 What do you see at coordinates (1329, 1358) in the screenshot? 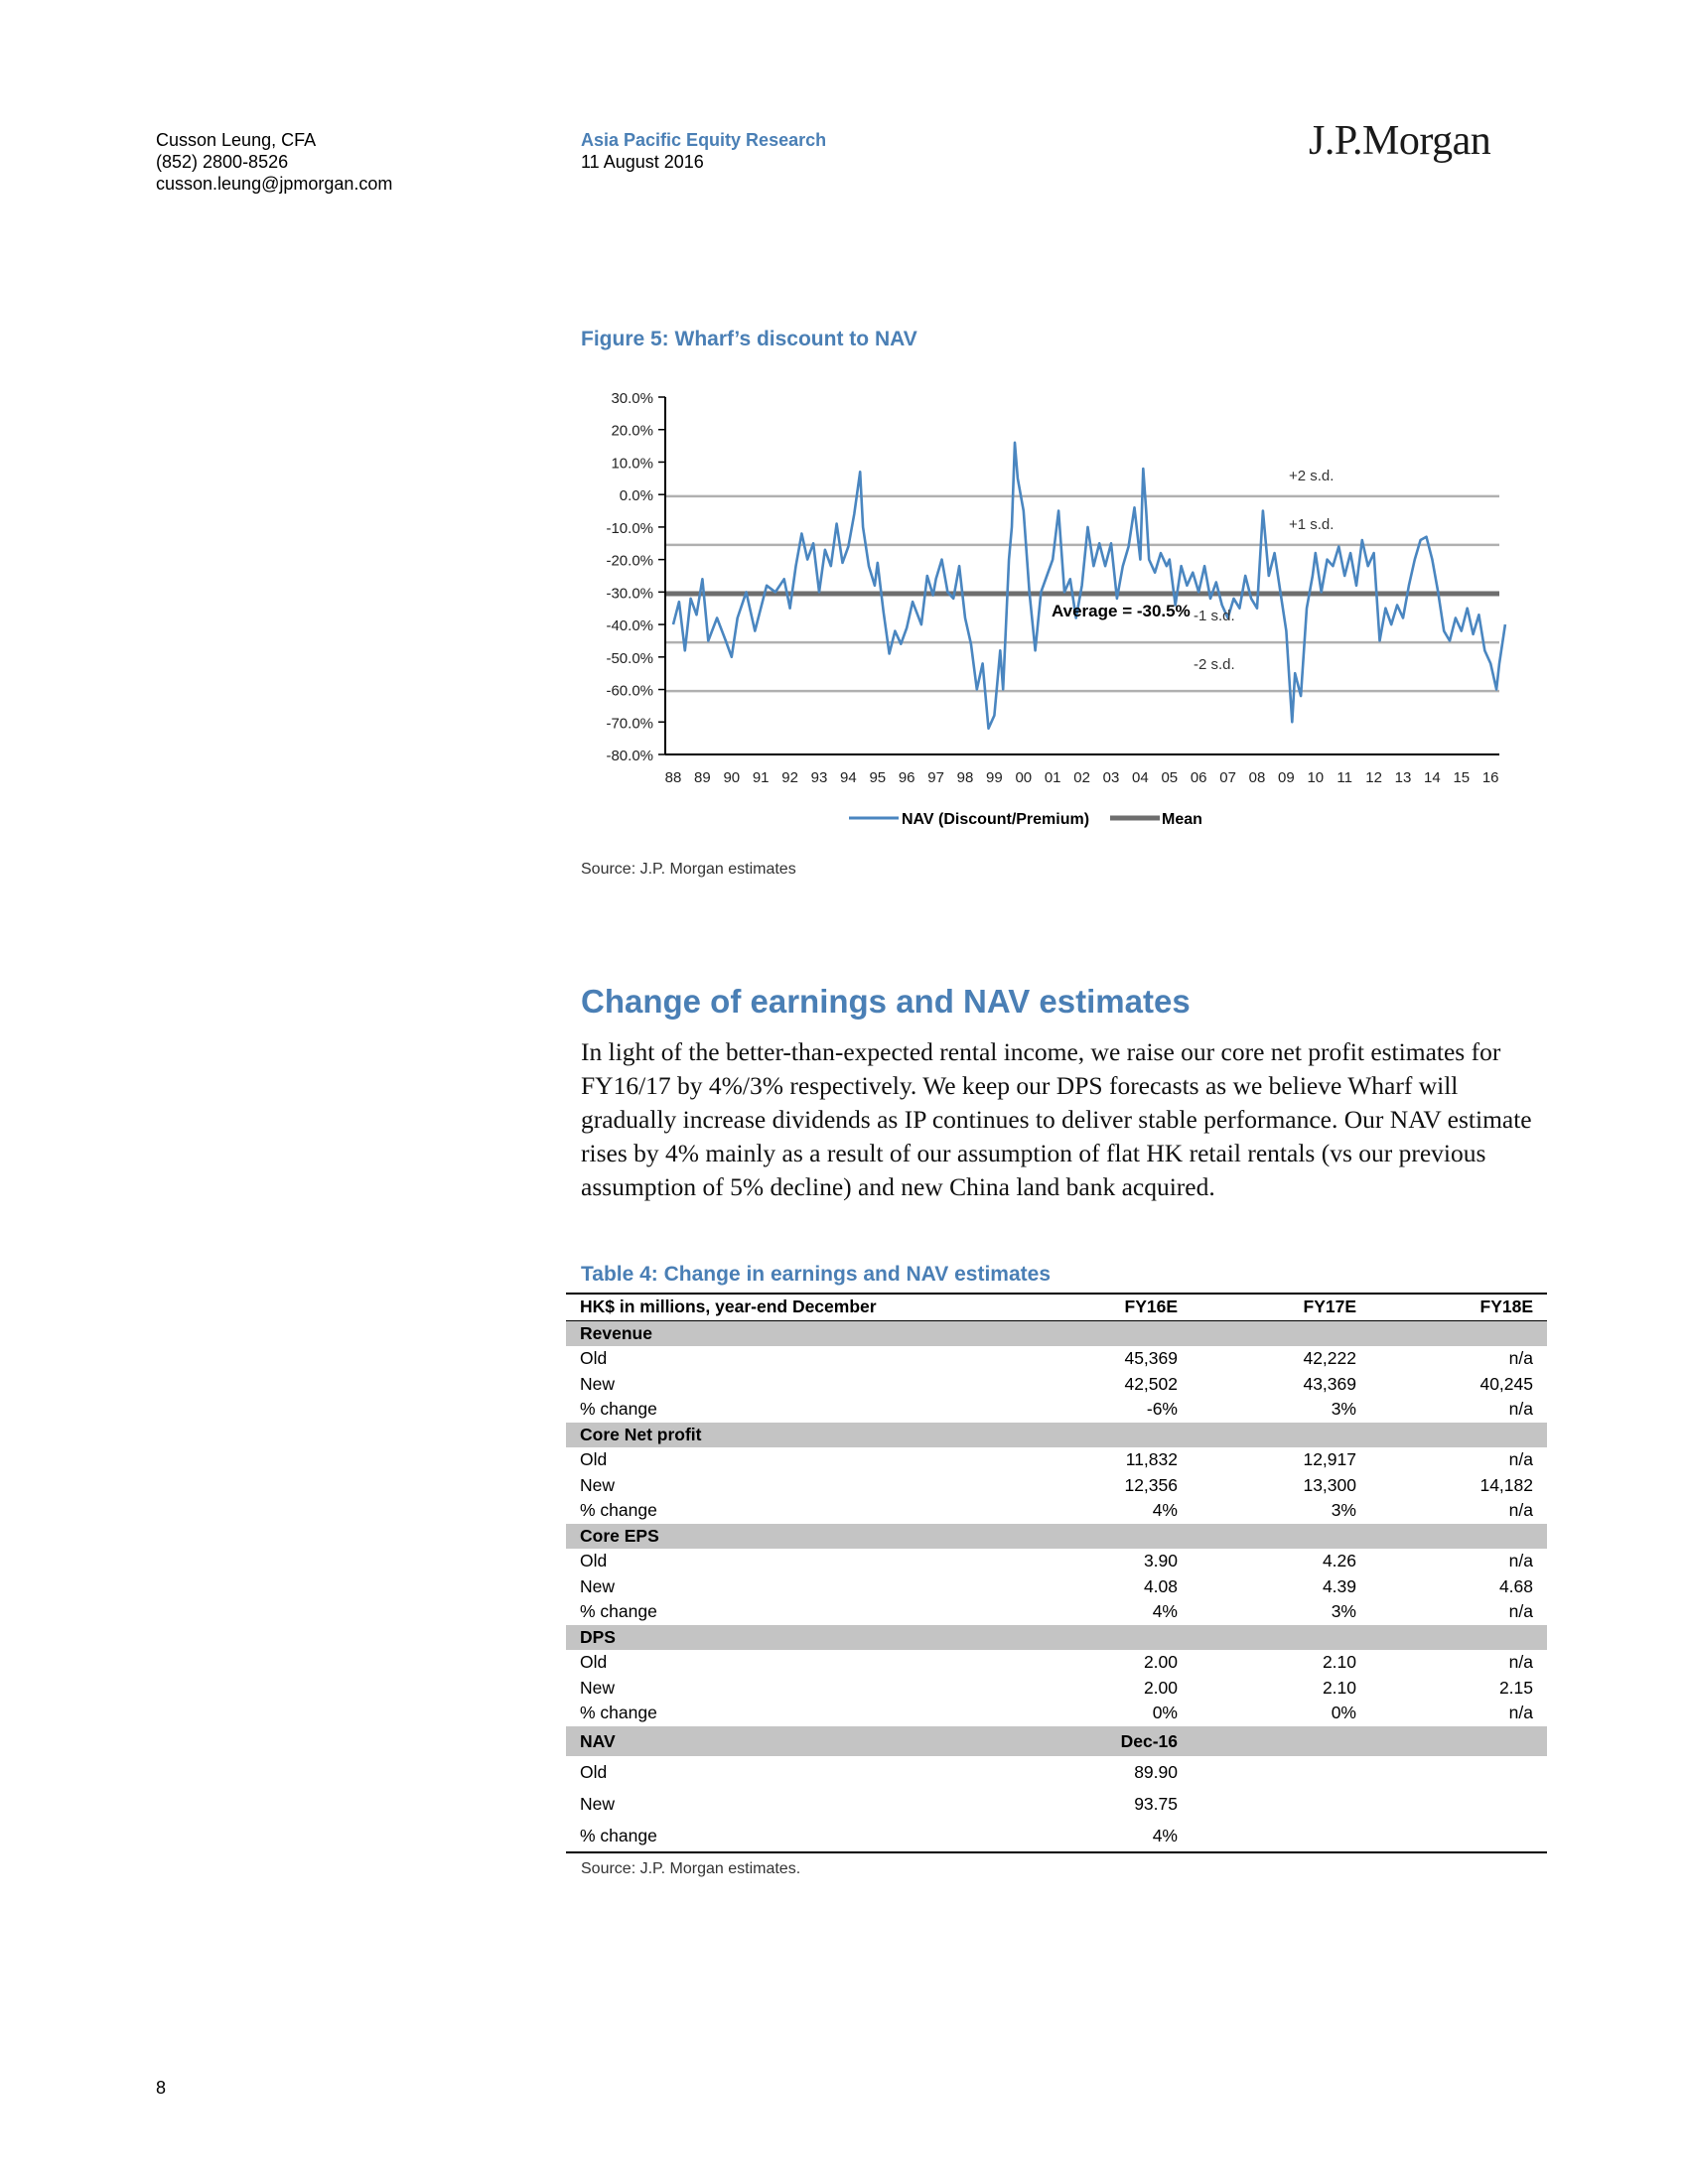
I see `value-cell: 42,222` at bounding box center [1329, 1358].